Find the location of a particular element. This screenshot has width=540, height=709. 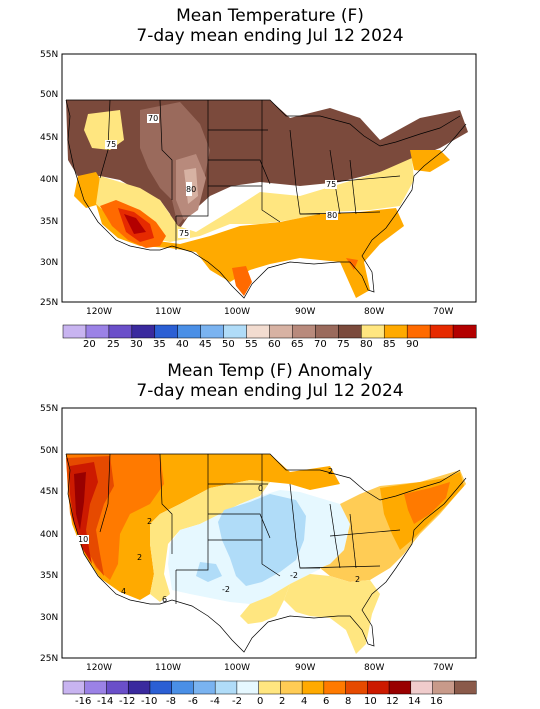

map2-colorbar-tick: -12 is located at coordinates (127, 701).